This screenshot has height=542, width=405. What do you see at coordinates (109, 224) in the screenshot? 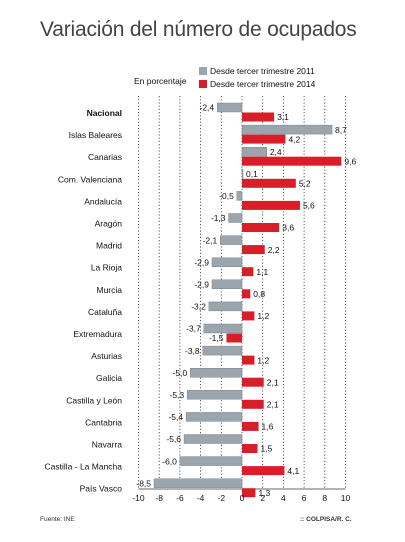
I see `category-label: Aragón` at bounding box center [109, 224].